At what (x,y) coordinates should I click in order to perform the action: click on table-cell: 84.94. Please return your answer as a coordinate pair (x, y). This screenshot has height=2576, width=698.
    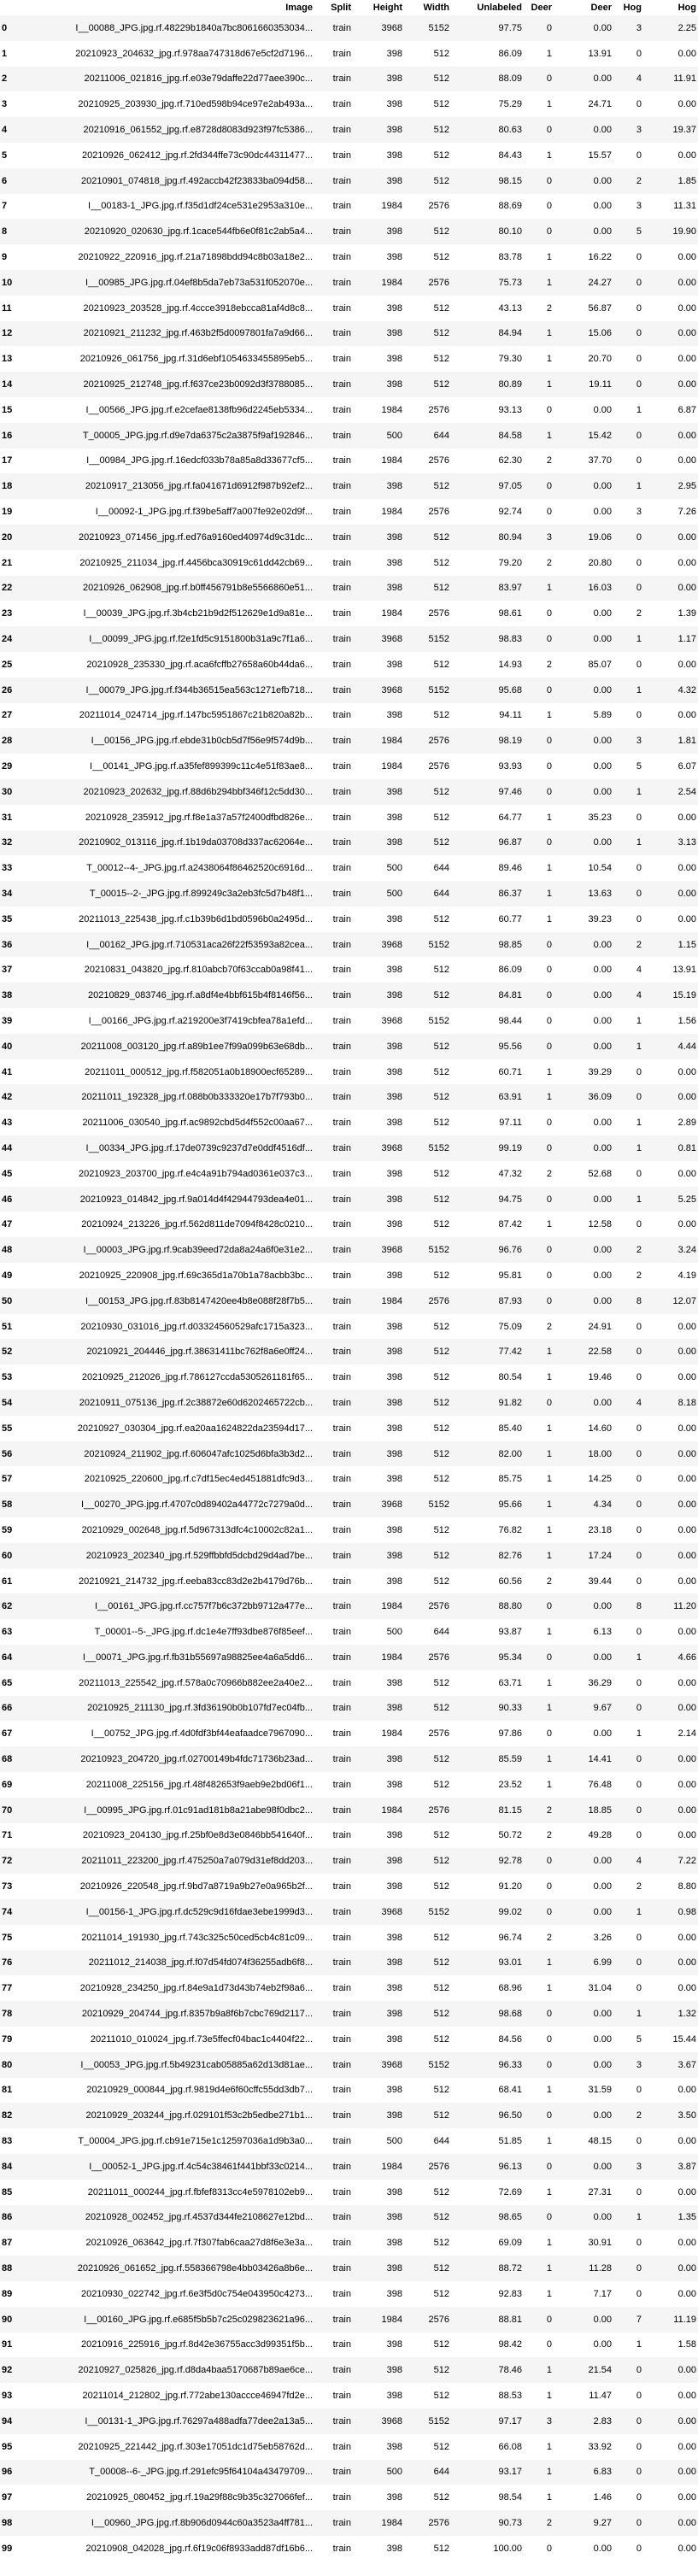
    Looking at the image, I should click on (510, 333).